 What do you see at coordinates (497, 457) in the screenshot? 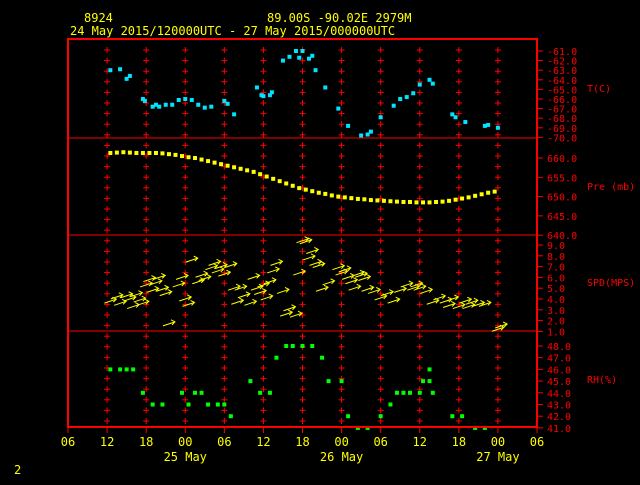
I see `date-label: 27 May` at bounding box center [497, 457].